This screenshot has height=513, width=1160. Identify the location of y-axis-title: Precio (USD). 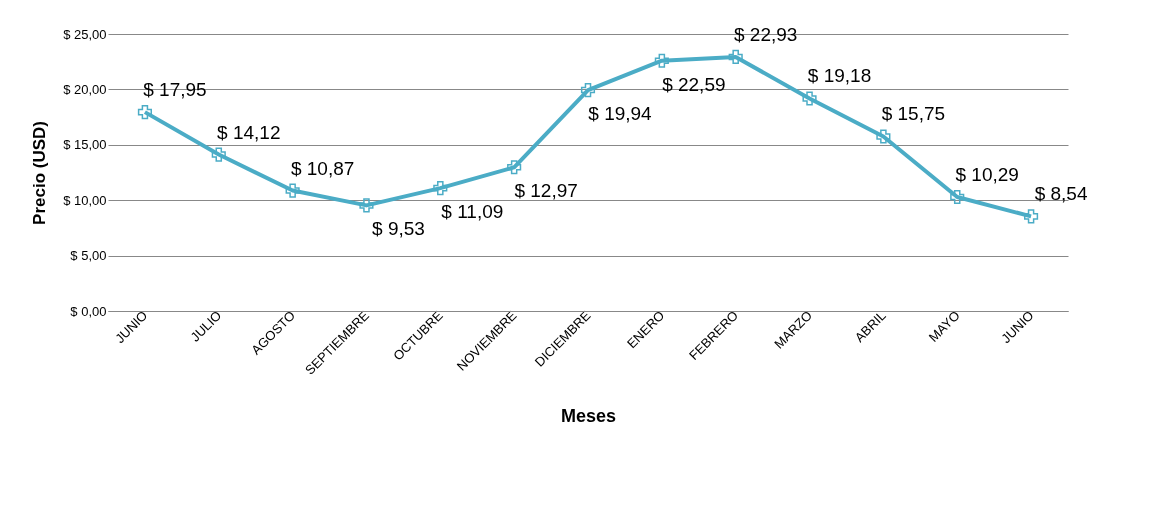
(40, 173).